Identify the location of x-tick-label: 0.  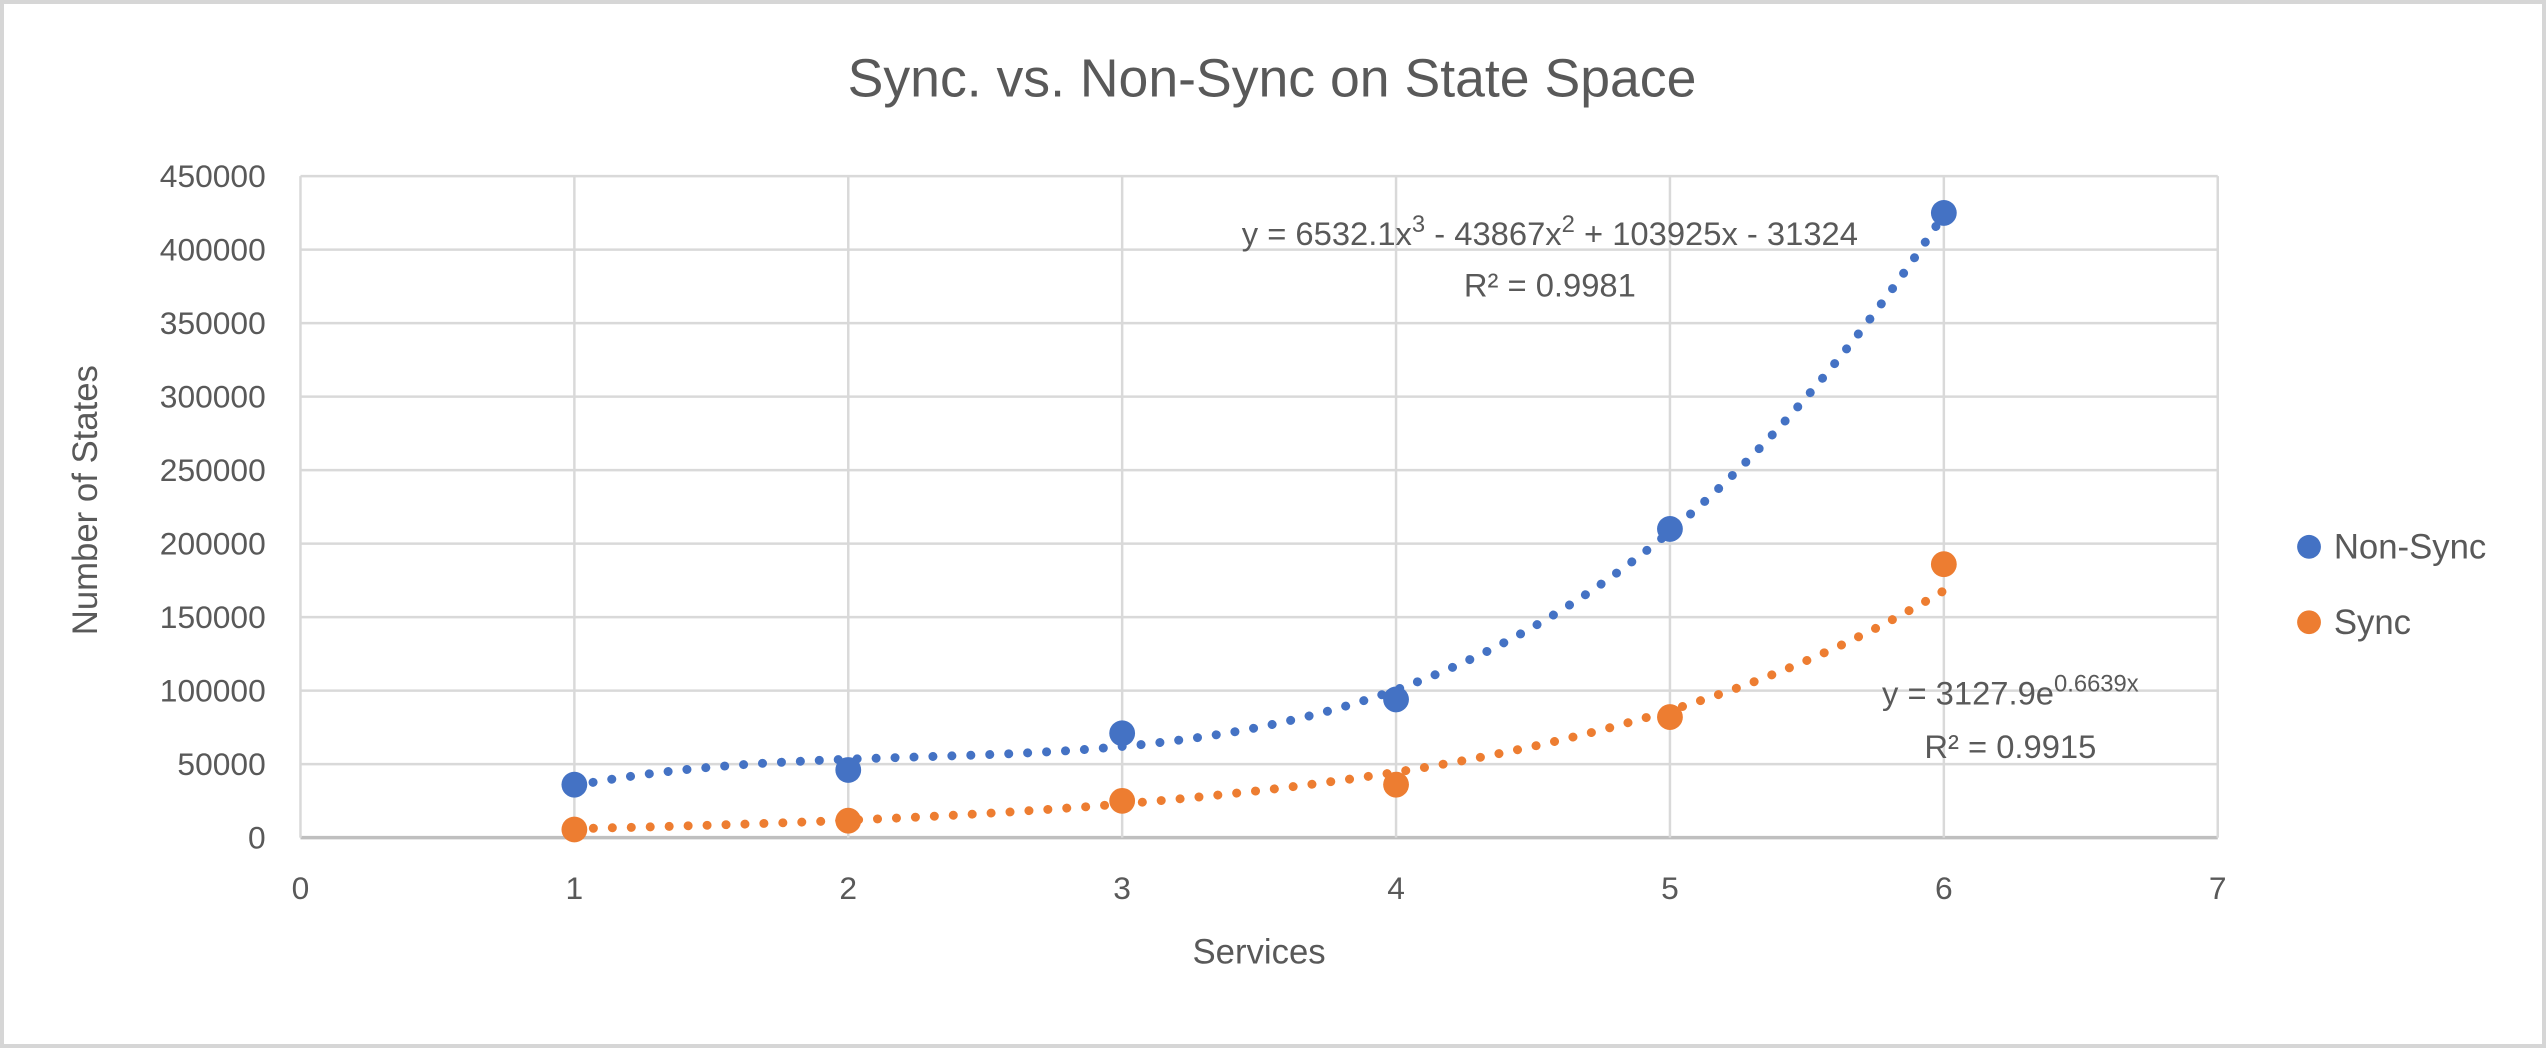
(301, 888).